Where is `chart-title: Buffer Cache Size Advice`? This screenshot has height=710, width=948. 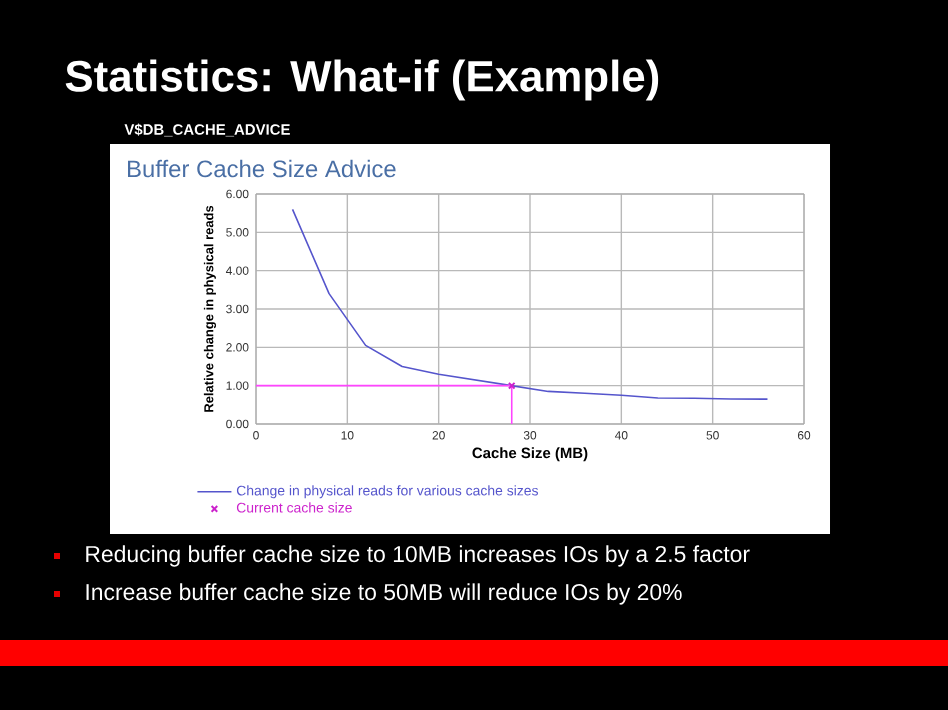
chart-title: Buffer Cache Size Advice is located at coordinates (262, 168).